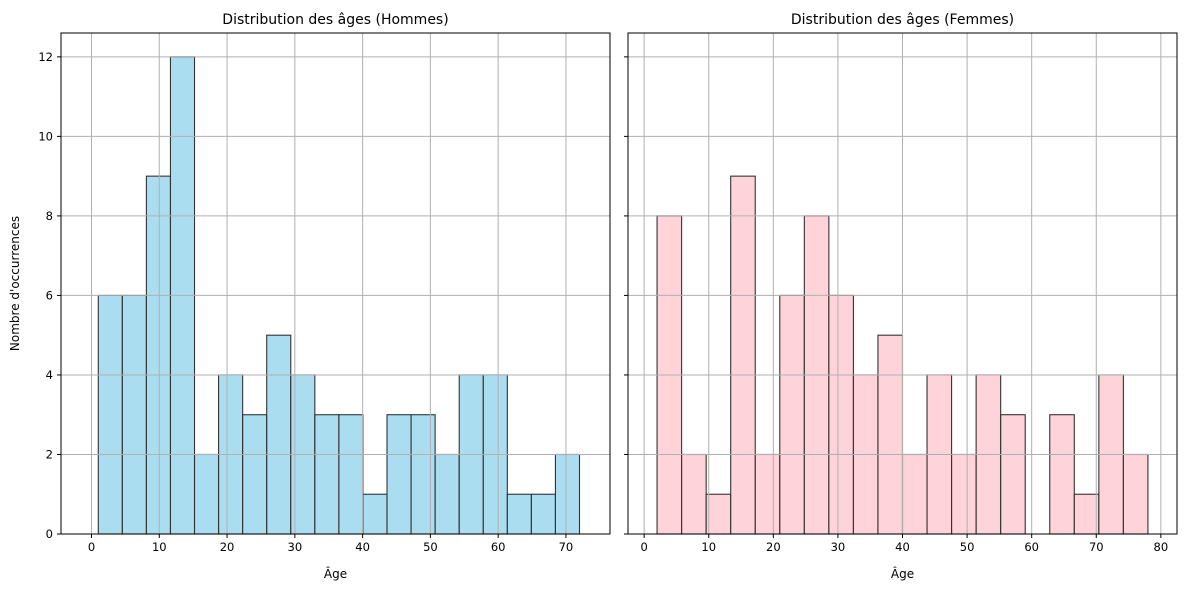 The height and width of the screenshot is (589, 1189). What do you see at coordinates (335, 573) in the screenshot?
I see `x-axis-label-hommes: Âge` at bounding box center [335, 573].